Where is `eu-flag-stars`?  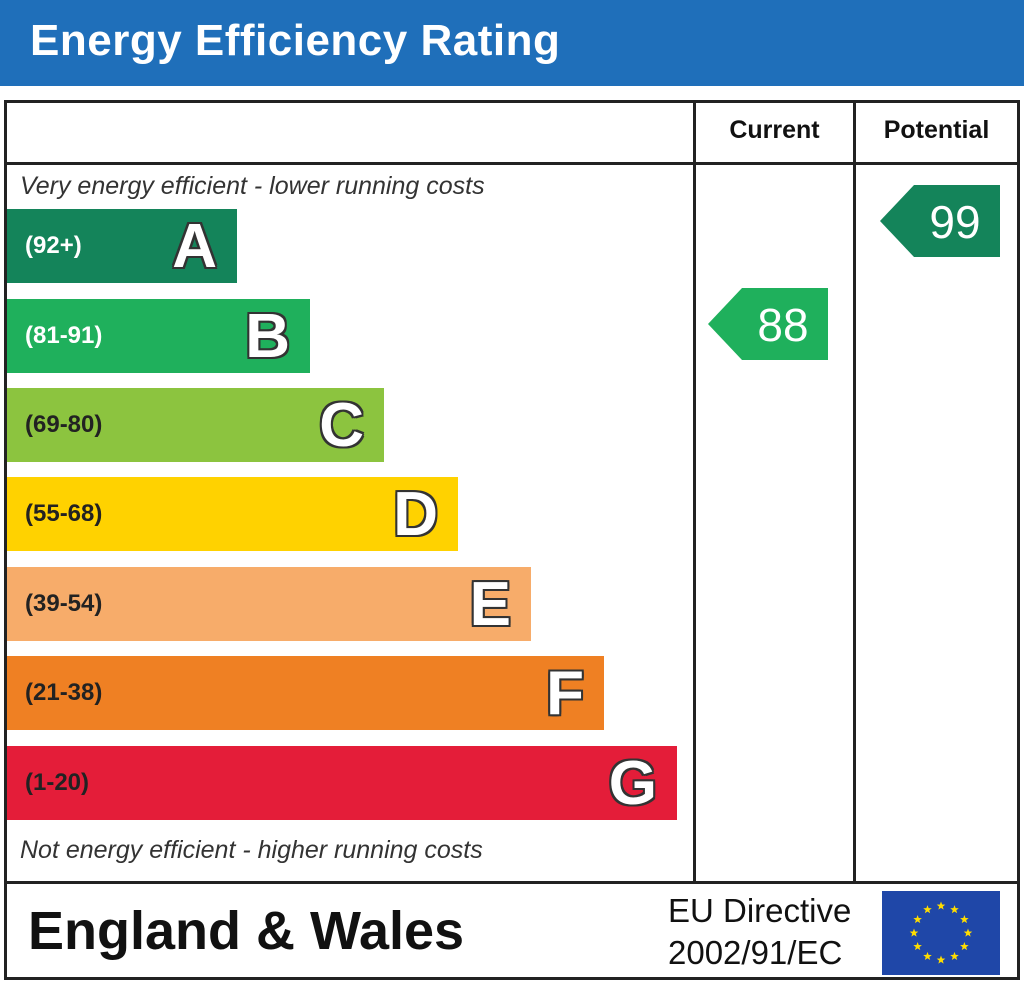
eu-flag-stars is located at coordinates (941, 932).